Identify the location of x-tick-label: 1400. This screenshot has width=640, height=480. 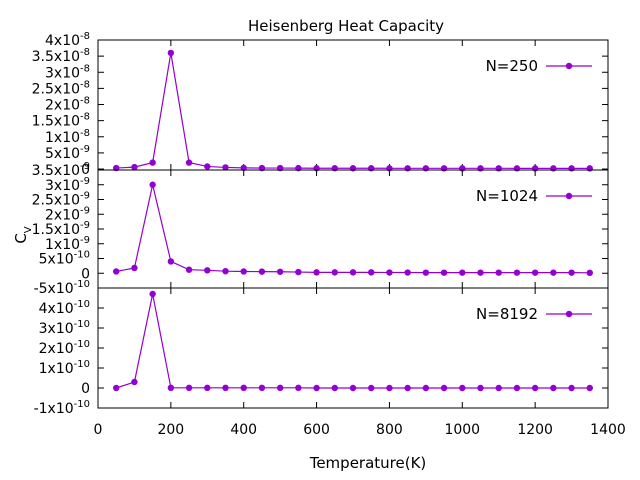
(608, 430).